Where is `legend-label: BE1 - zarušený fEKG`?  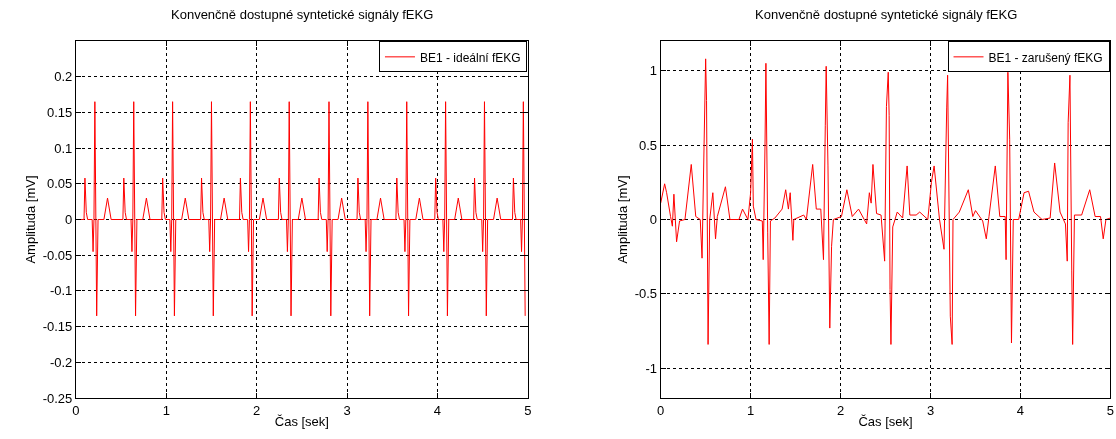
legend-label: BE1 - zarušený fEKG is located at coordinates (1045, 57).